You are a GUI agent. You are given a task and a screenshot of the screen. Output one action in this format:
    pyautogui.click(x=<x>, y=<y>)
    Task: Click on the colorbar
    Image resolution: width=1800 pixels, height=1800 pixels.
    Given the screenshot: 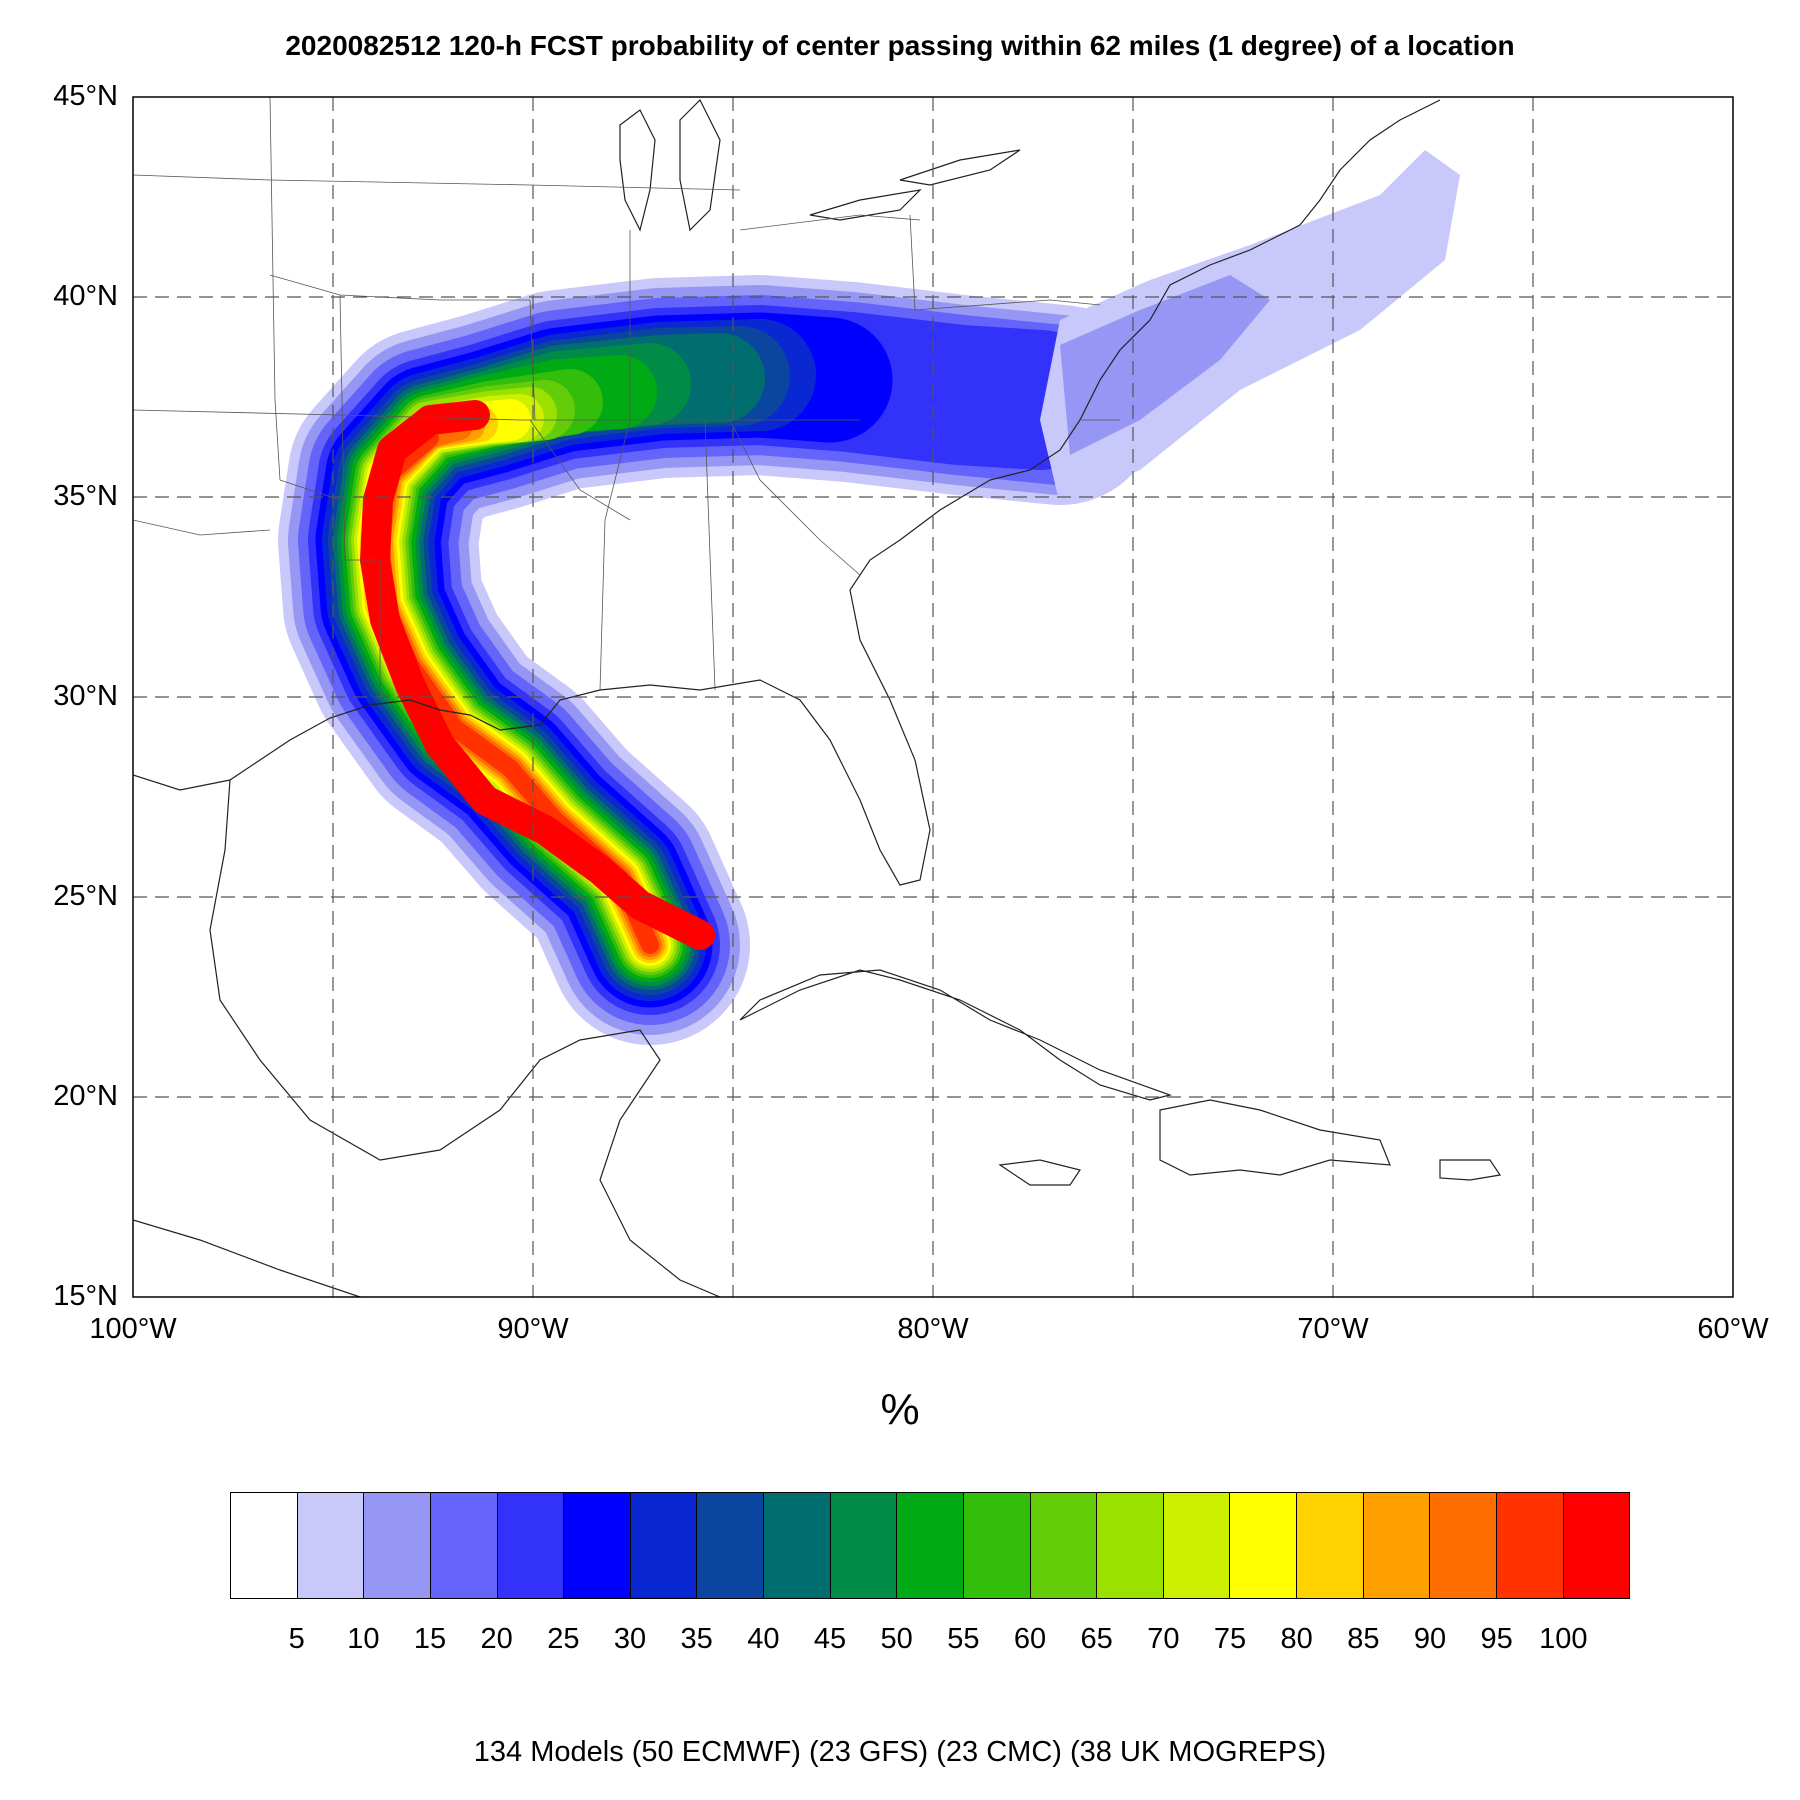 What is the action you would take?
    pyautogui.click(x=930, y=1545)
    